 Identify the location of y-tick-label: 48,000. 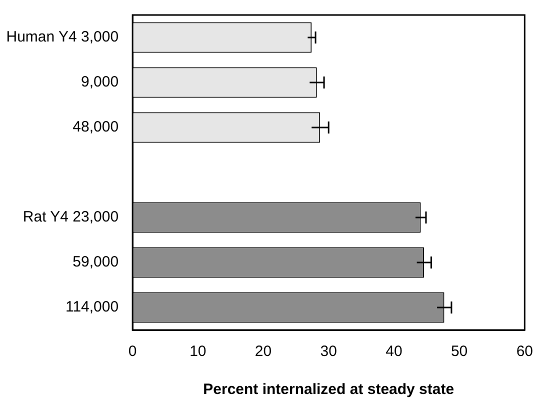
(95, 127).